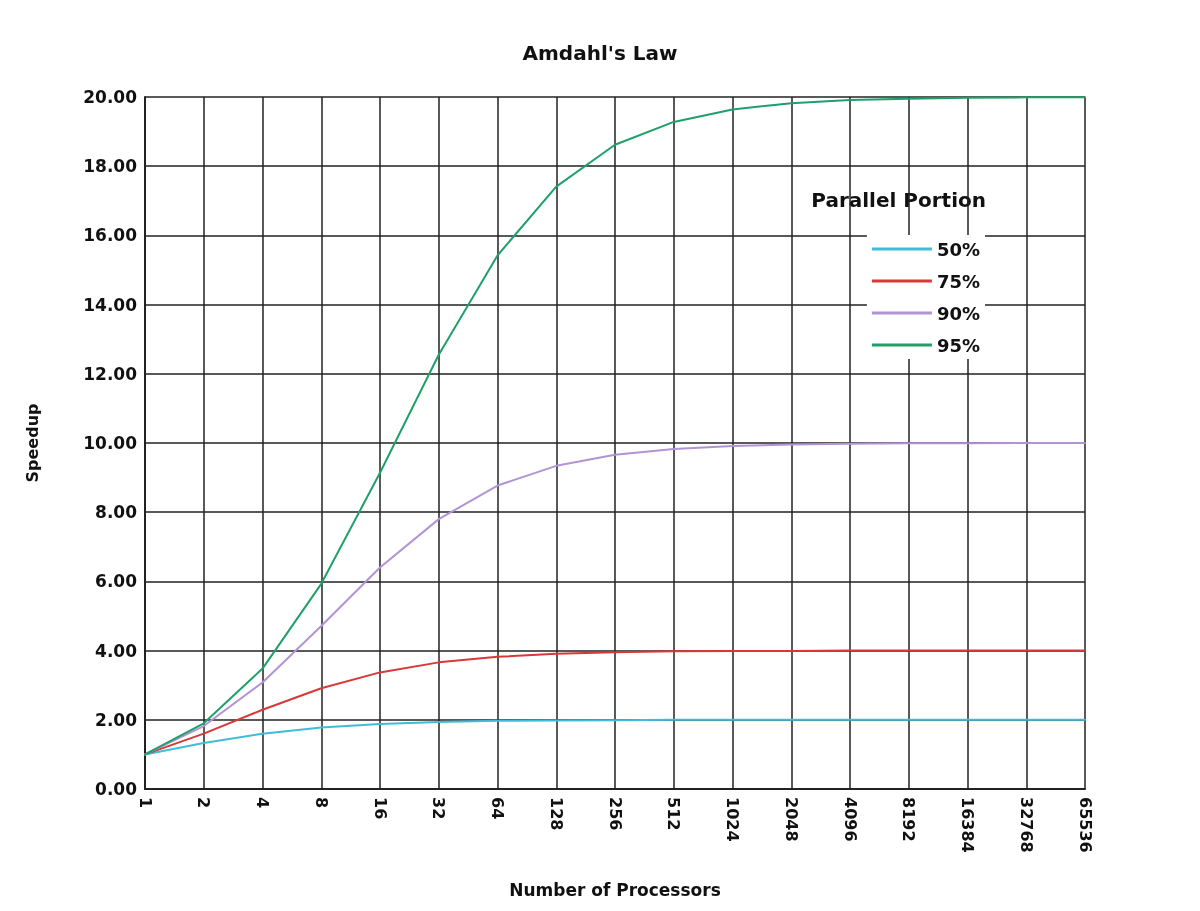  I want to click on x-axis-title: Number of Processors, so click(615, 889).